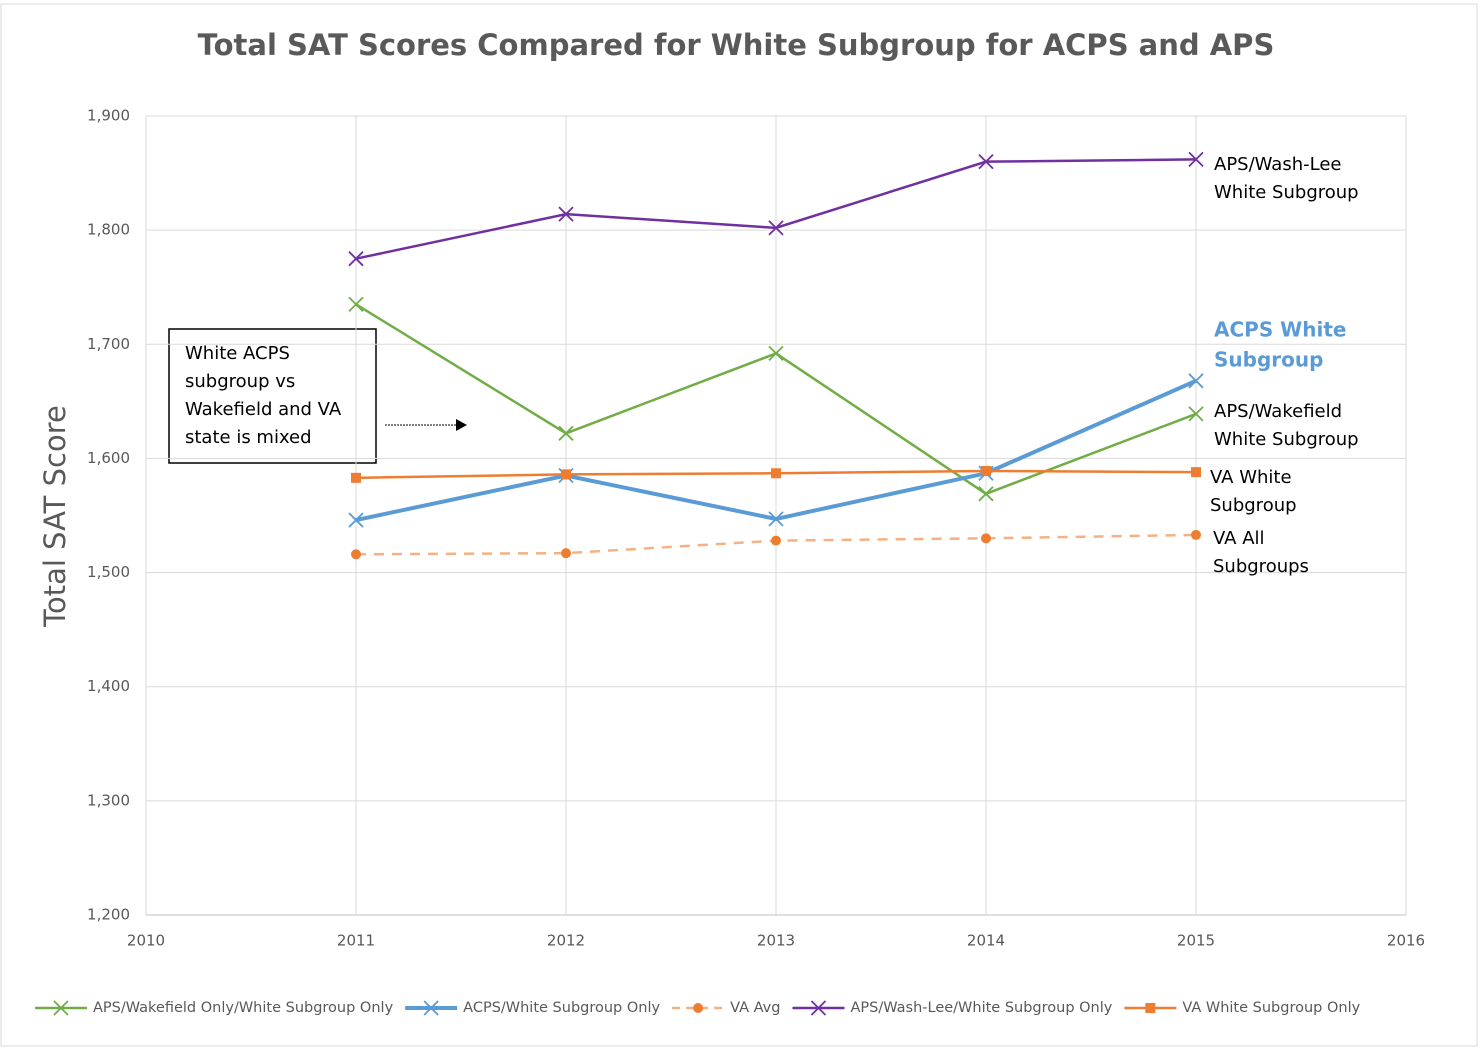  I want to click on legend-label: APS/Wash-Lee/White Subgroup Only, so click(981, 1008).